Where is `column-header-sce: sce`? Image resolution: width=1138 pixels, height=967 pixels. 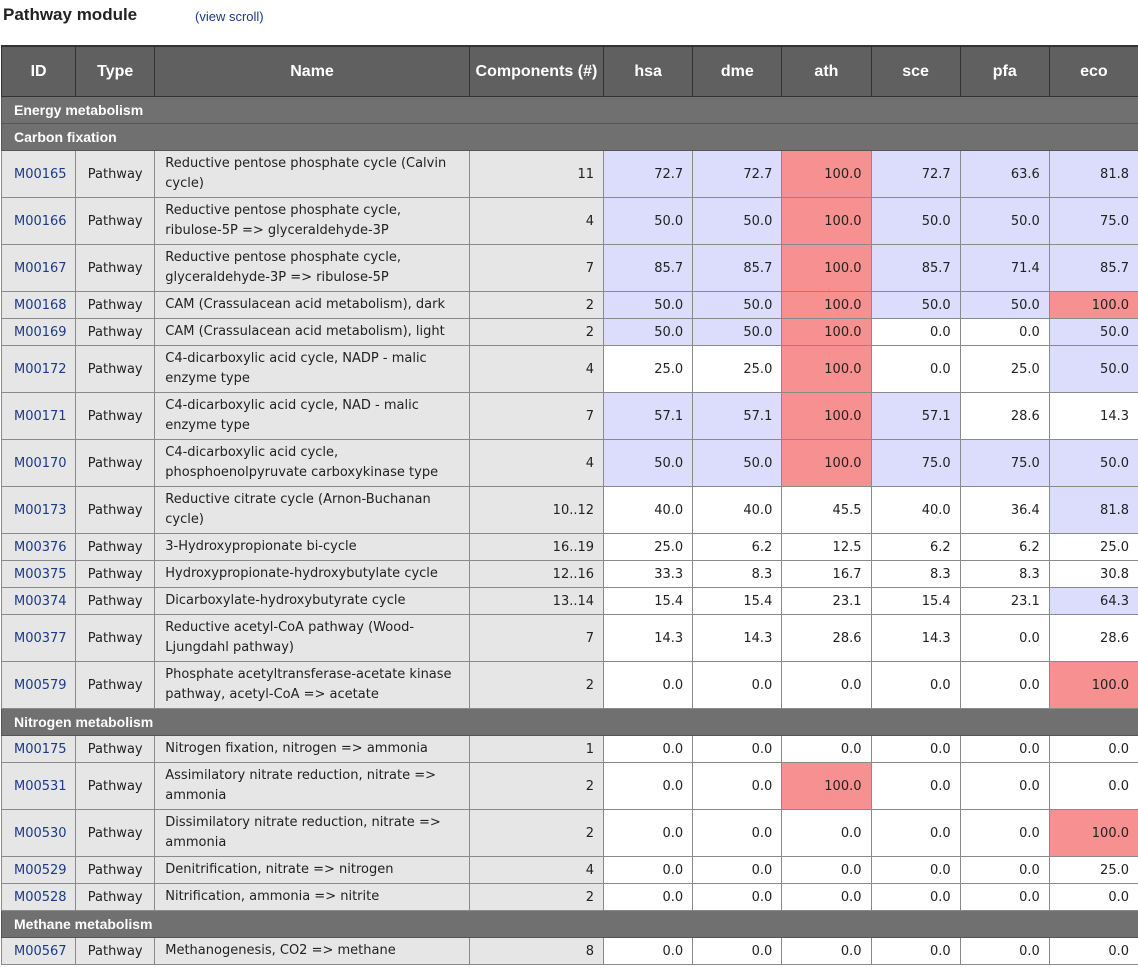 column-header-sce: sce is located at coordinates (915, 71).